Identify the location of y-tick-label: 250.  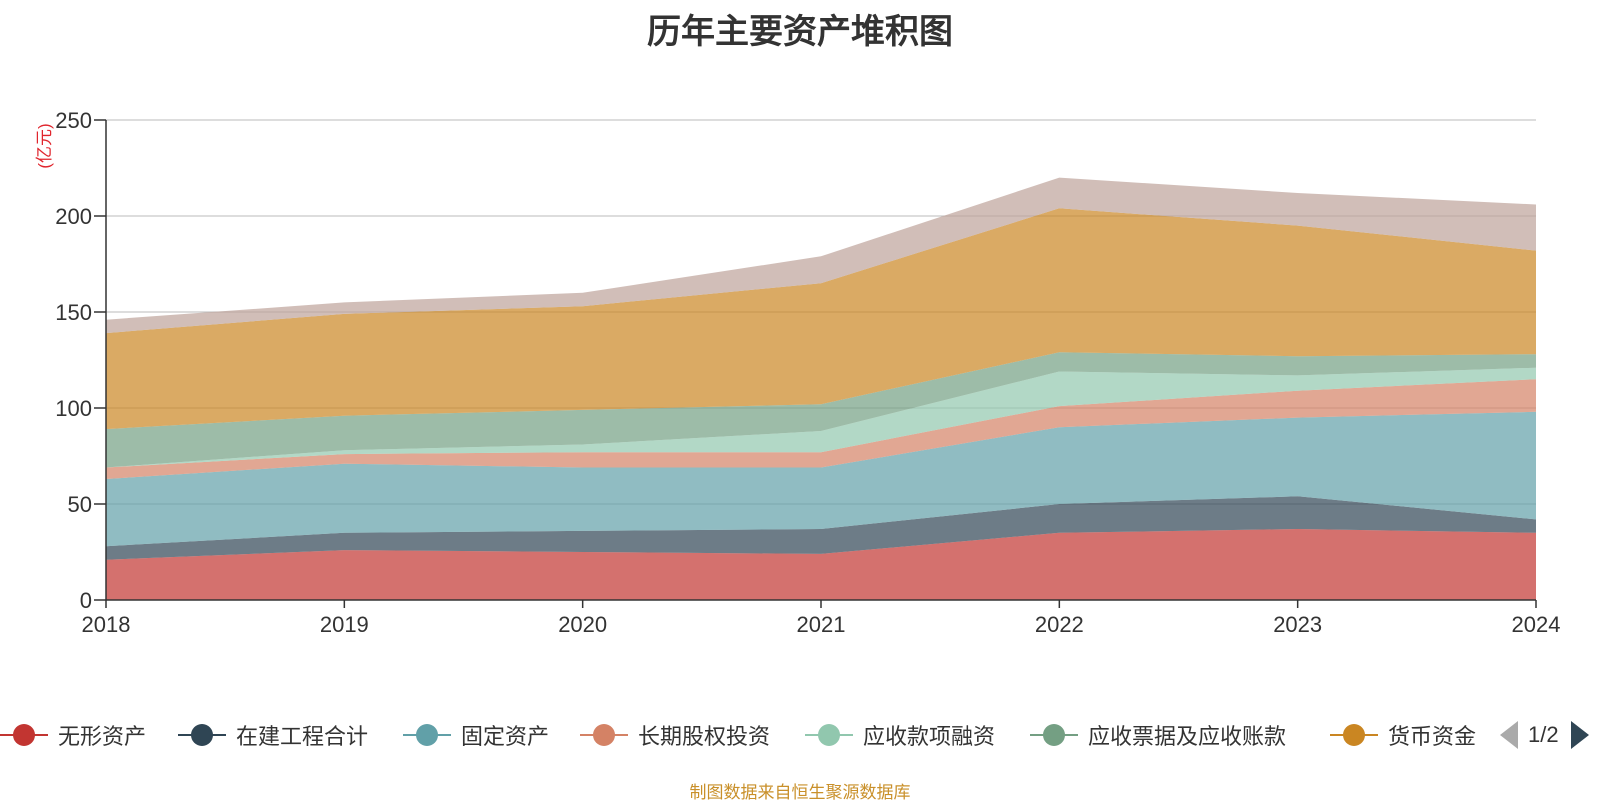
(73, 120).